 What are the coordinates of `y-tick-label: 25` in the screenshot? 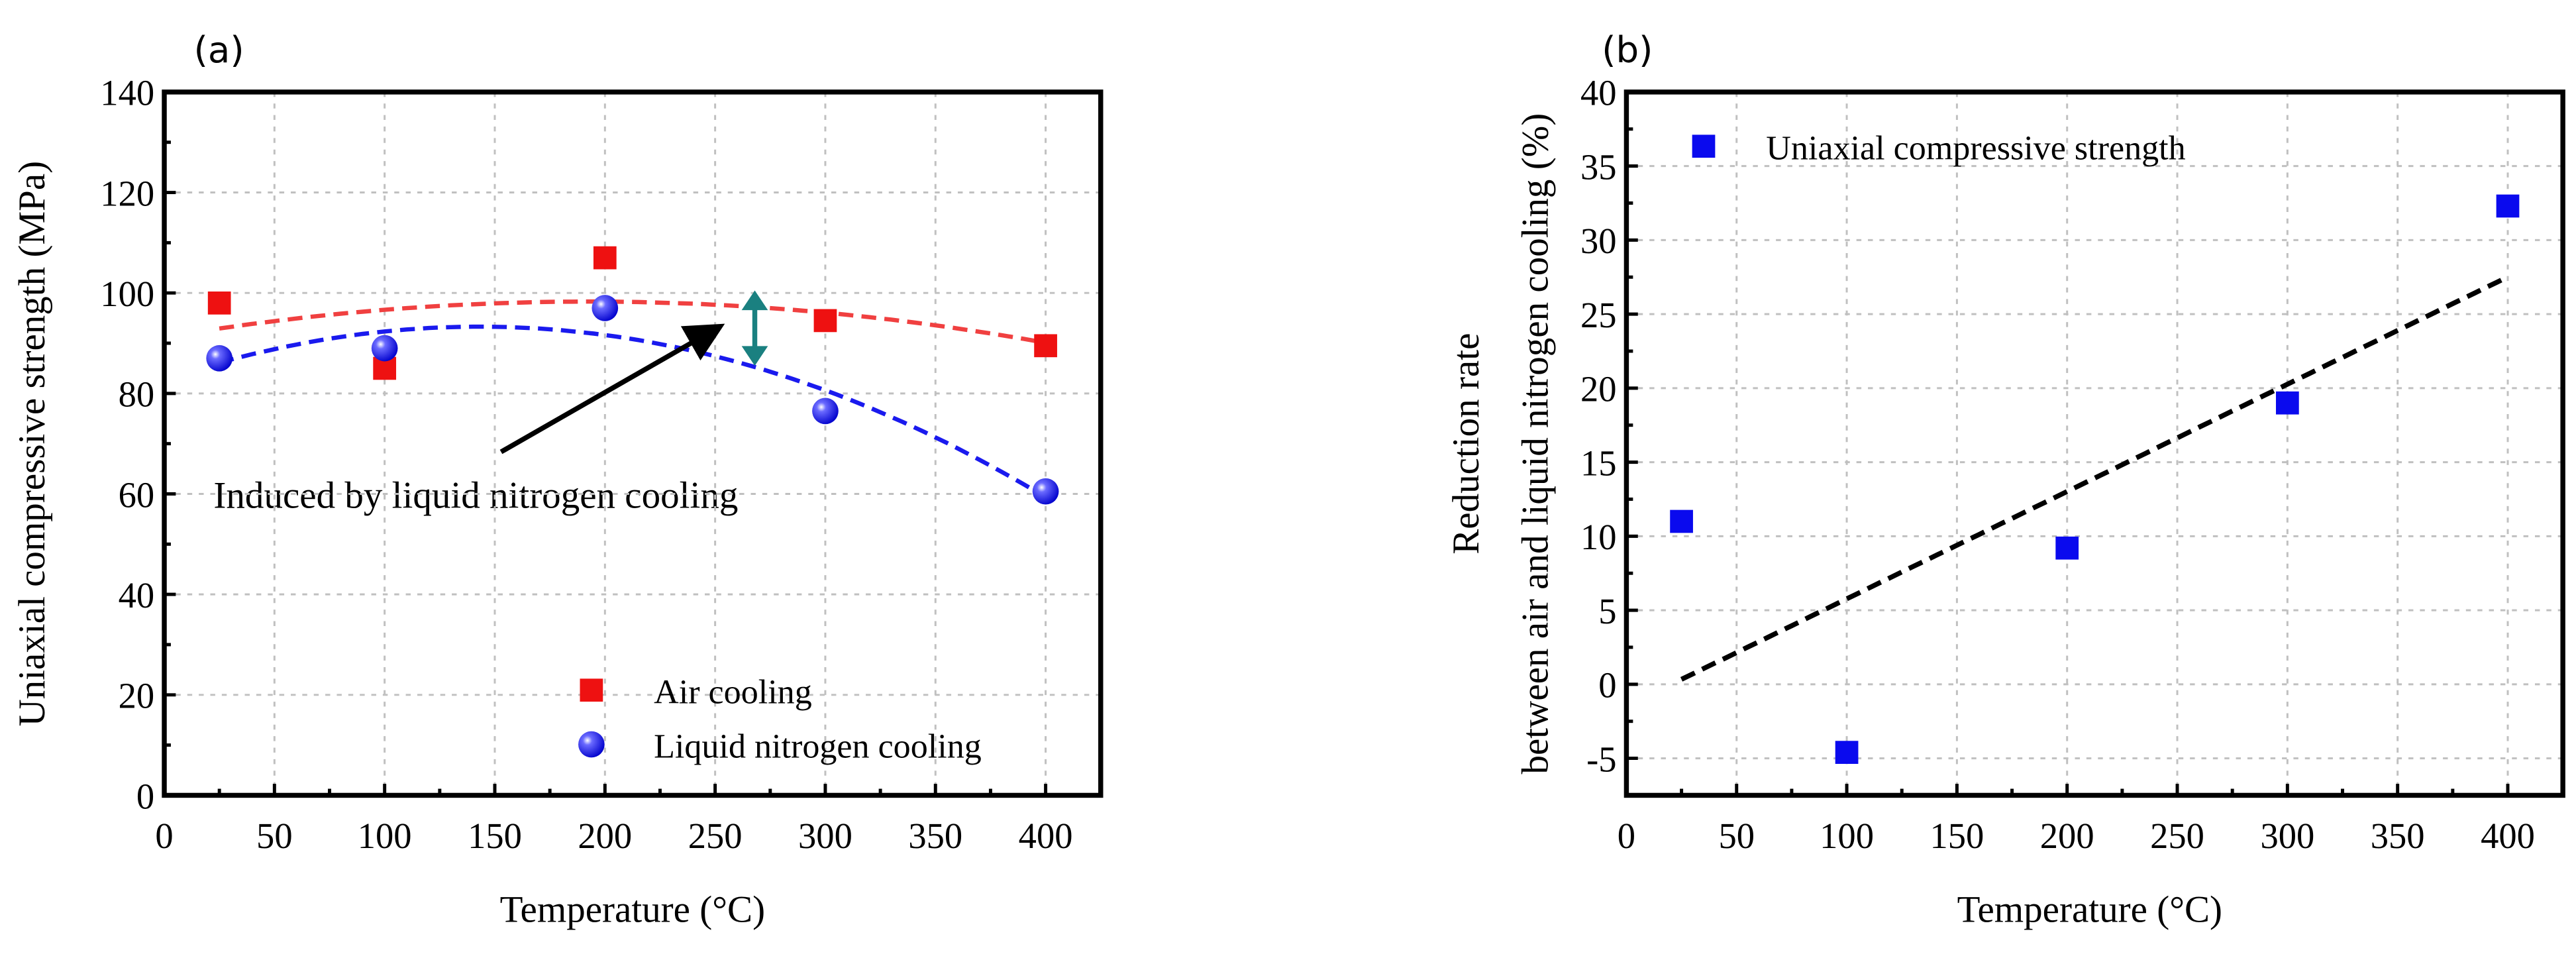 It's located at (1598, 315).